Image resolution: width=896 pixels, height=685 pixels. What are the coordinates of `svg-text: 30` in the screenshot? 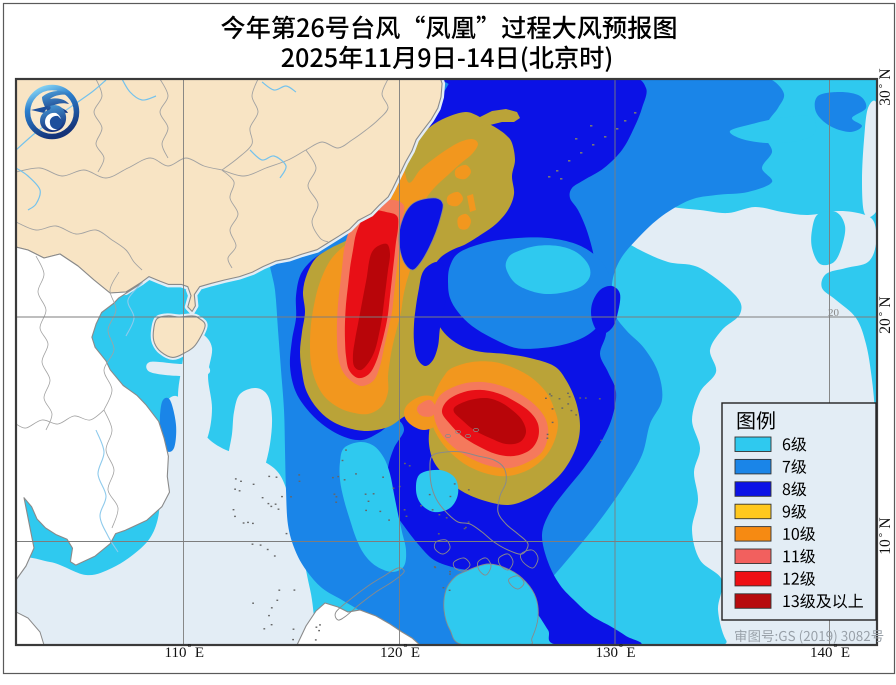 It's located at (885, 98).